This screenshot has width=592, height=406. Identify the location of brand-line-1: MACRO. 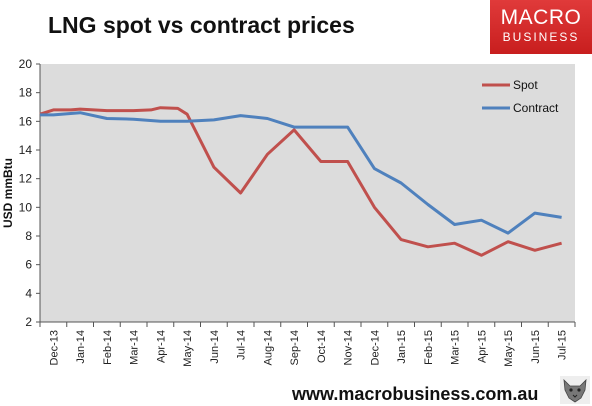
(541, 17).